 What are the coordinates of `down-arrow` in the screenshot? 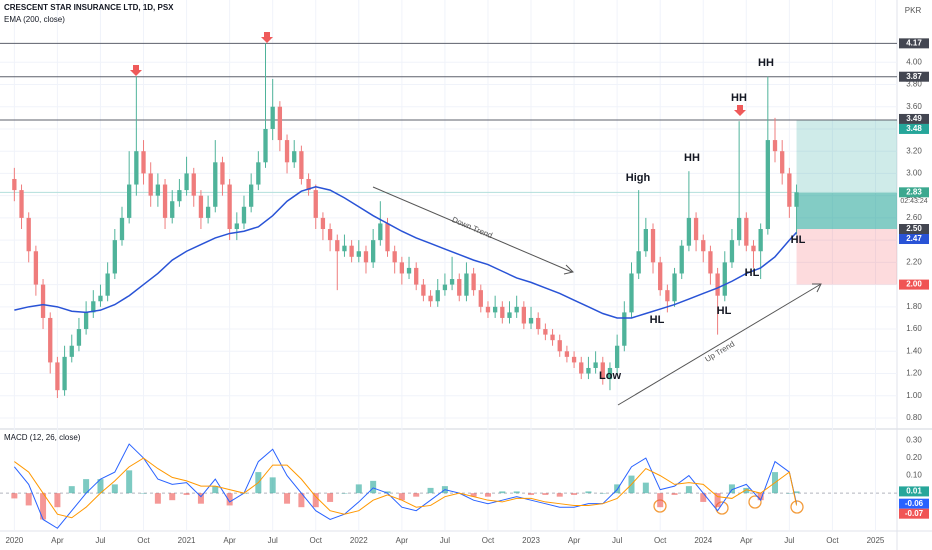 It's located at (740, 110).